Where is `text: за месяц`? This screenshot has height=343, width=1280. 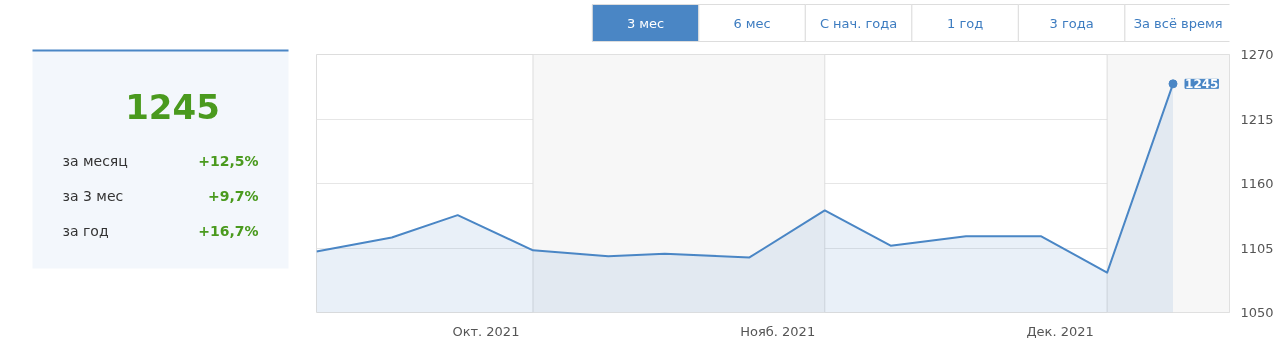 text: за месяц is located at coordinates (95, 160).